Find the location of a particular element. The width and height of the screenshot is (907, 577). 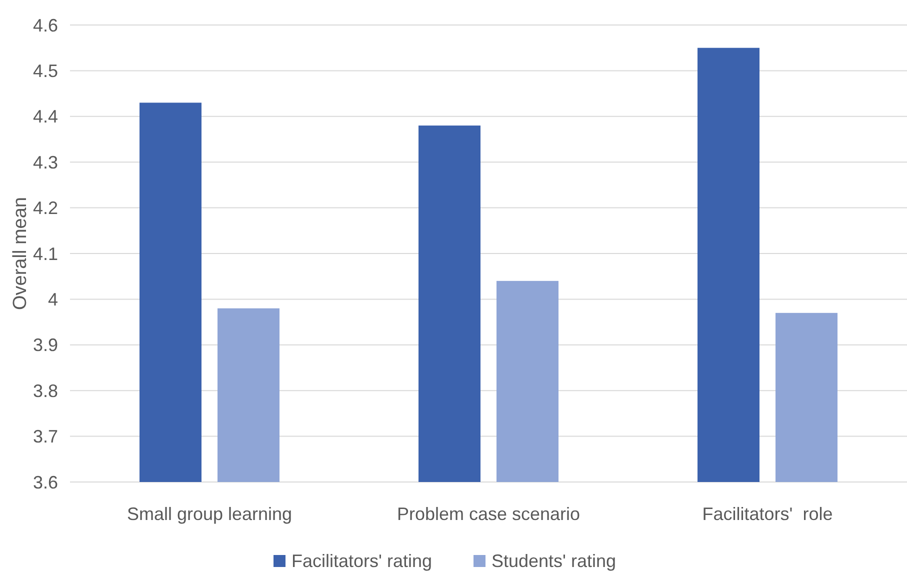

y-tick-label: 4 is located at coordinates (53, 300).